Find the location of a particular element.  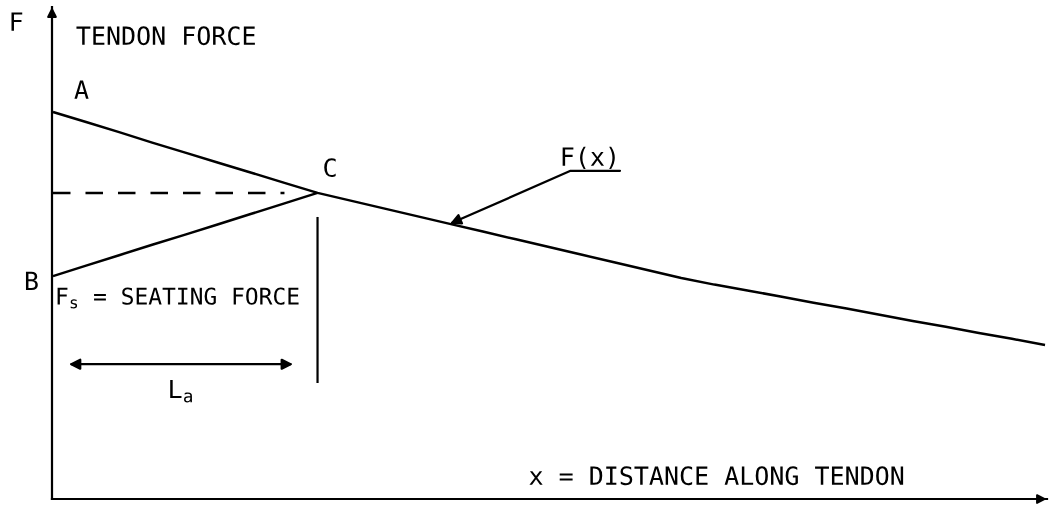

x-axis-title: x = DISTANCE ALONG TENDON is located at coordinates (716, 476).